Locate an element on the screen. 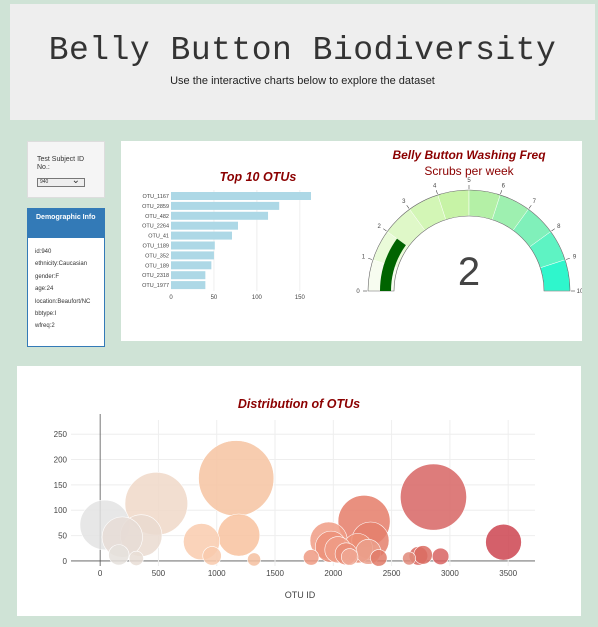 This screenshot has height=627, width=598. gauge-tick-label: 4 is located at coordinates (435, 186).